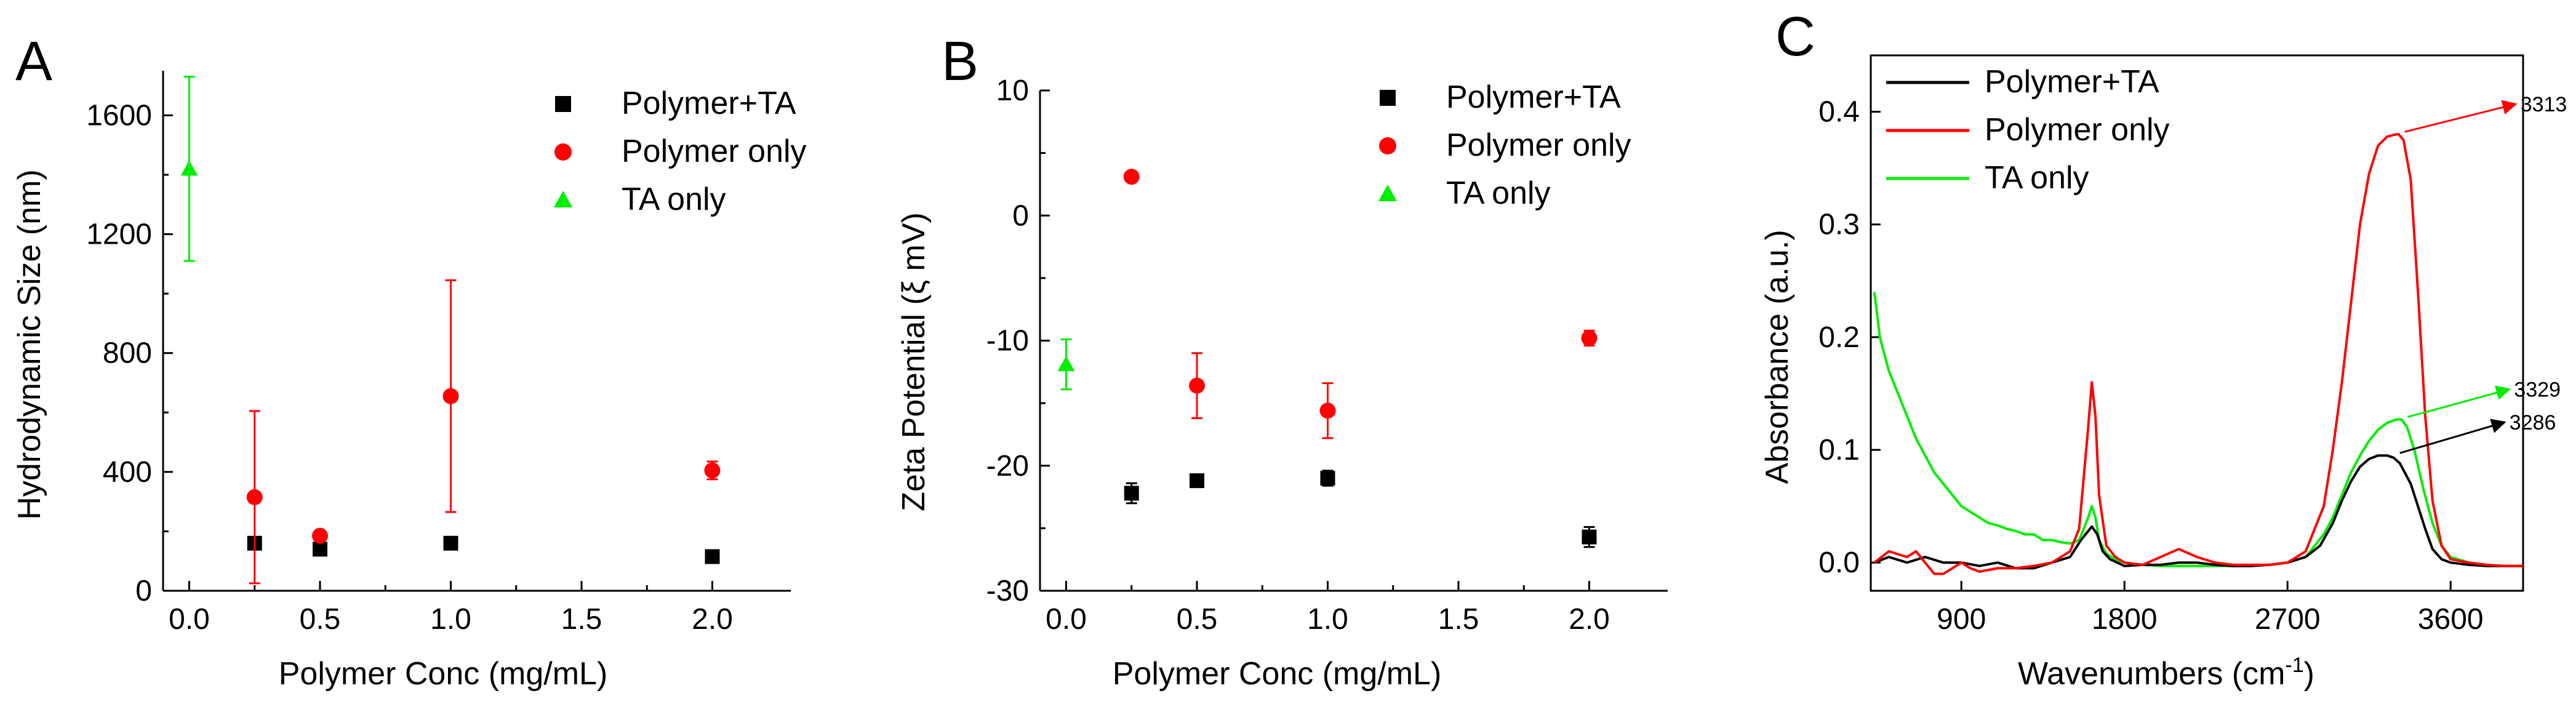 The height and width of the screenshot is (712, 2576). What do you see at coordinates (2077, 130) in the screenshot?
I see `panel-c-legend-label: Polymer only` at bounding box center [2077, 130].